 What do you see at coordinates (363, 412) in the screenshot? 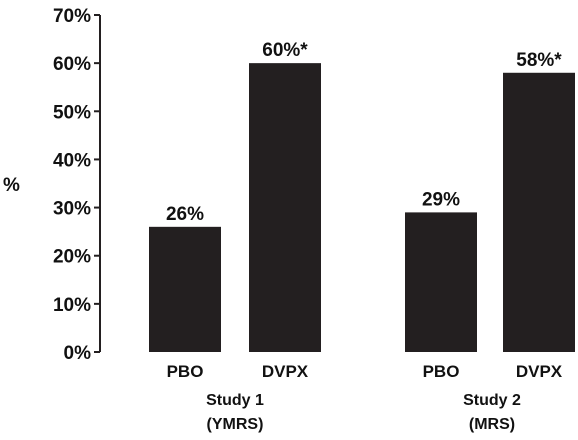
I see `group-labels: Study 1 (YMRS) Study 2 (MRS)` at bounding box center [363, 412].